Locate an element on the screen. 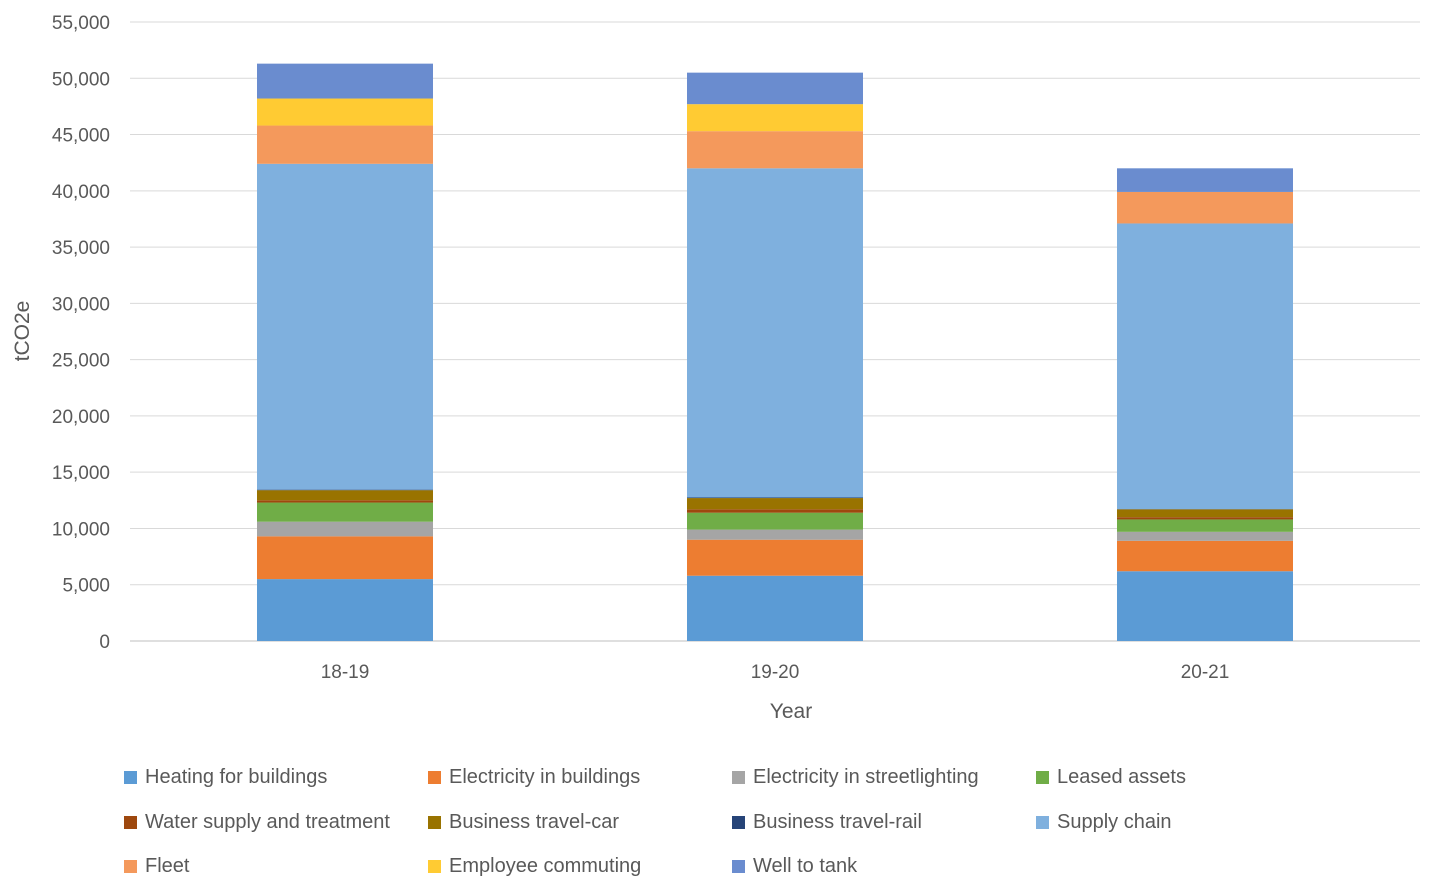 The width and height of the screenshot is (1435, 882). y-tick-label: 35,000 is located at coordinates (81, 248).